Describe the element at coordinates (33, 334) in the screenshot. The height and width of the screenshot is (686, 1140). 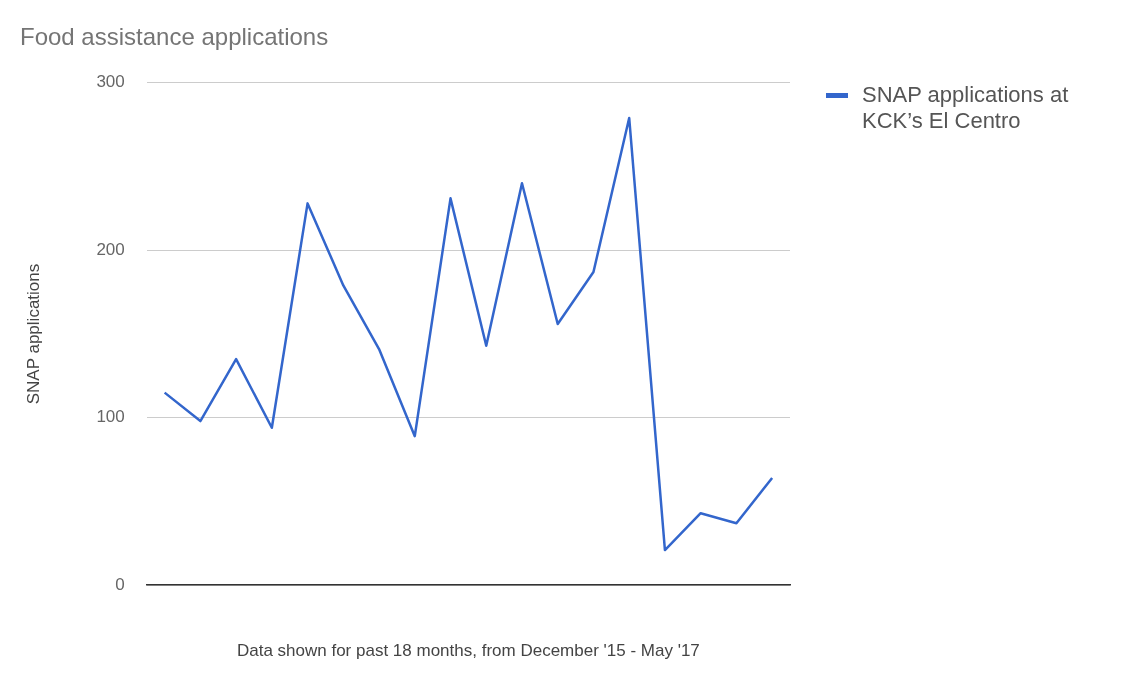
I see `y-axis-title: SNAP applications` at that location.